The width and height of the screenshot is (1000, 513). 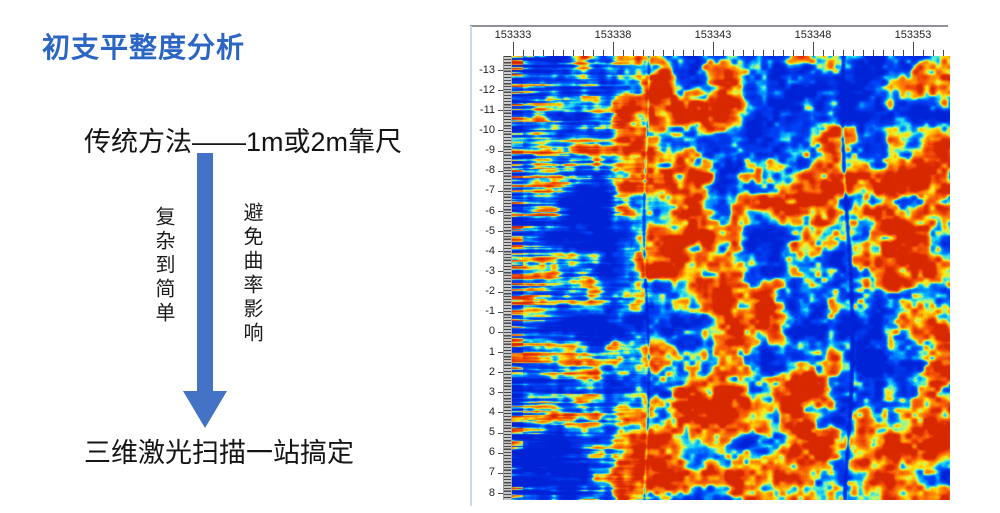 What do you see at coordinates (491, 472) in the screenshot?
I see `y-tick-label: 7` at bounding box center [491, 472].